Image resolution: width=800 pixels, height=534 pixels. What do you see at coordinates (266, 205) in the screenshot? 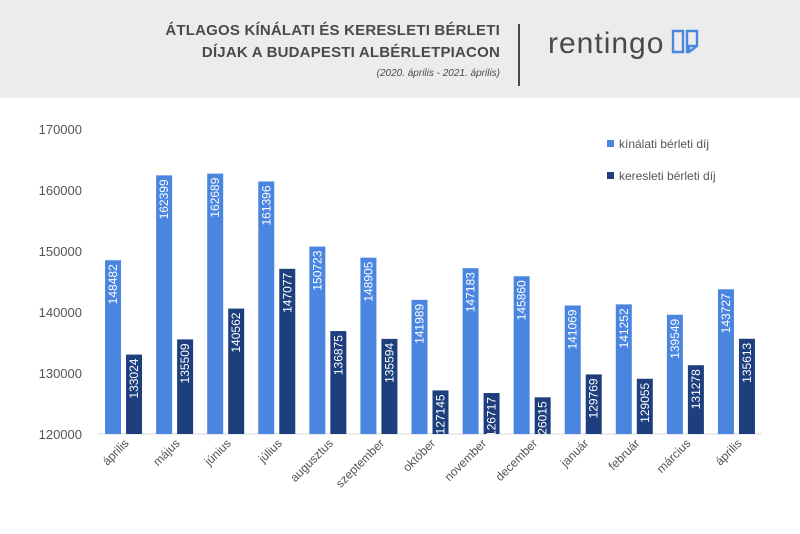
I see `data-label: 161396` at bounding box center [266, 205].